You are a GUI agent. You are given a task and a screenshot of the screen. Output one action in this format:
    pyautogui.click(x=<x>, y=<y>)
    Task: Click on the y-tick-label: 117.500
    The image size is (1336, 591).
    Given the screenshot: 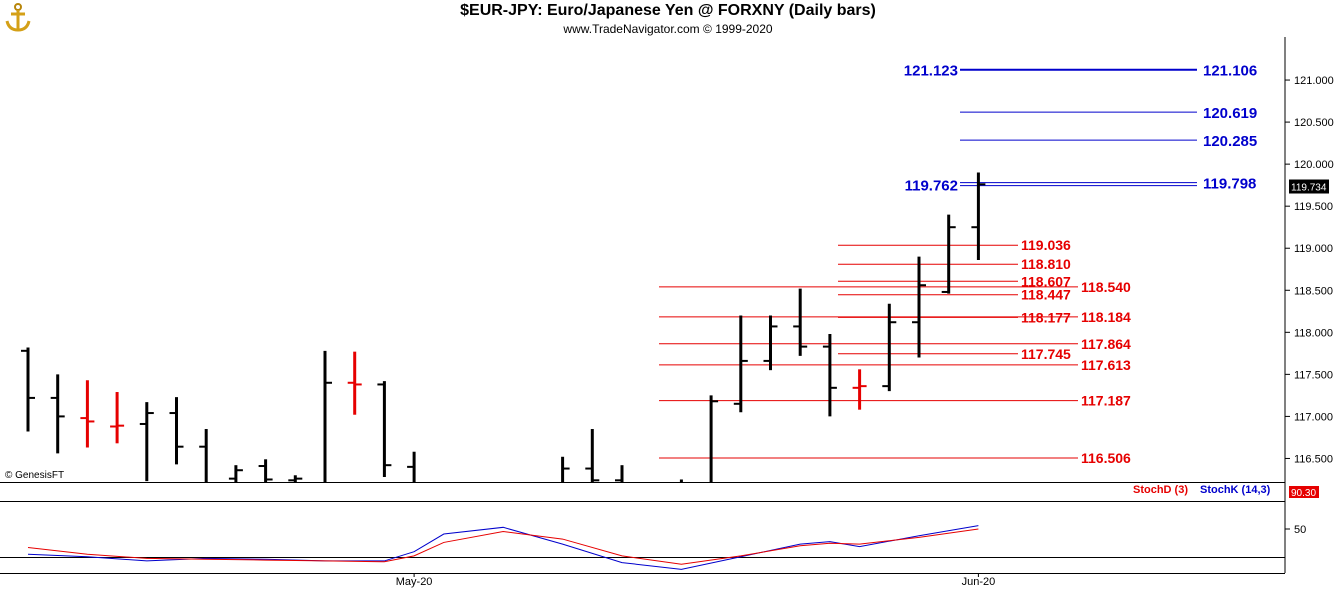 What is the action you would take?
    pyautogui.click(x=1313, y=375)
    